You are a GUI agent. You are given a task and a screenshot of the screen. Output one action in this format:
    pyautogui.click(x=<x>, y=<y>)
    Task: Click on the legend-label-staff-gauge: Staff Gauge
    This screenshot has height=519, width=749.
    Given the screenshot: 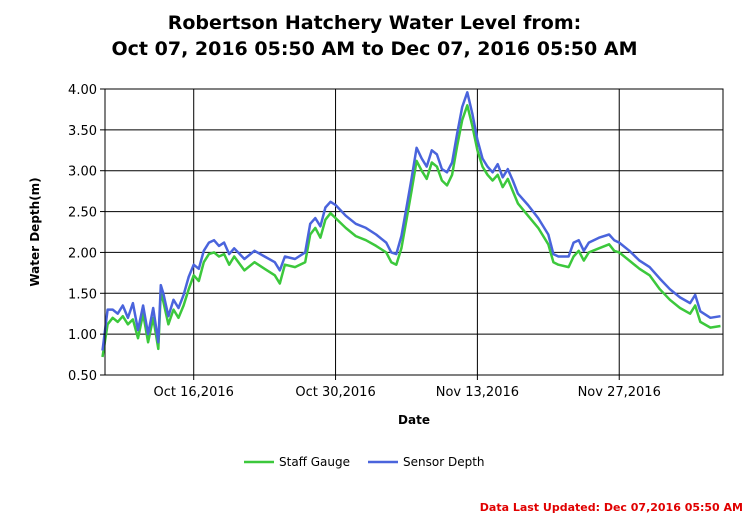 What is the action you would take?
    pyautogui.click(x=314, y=462)
    